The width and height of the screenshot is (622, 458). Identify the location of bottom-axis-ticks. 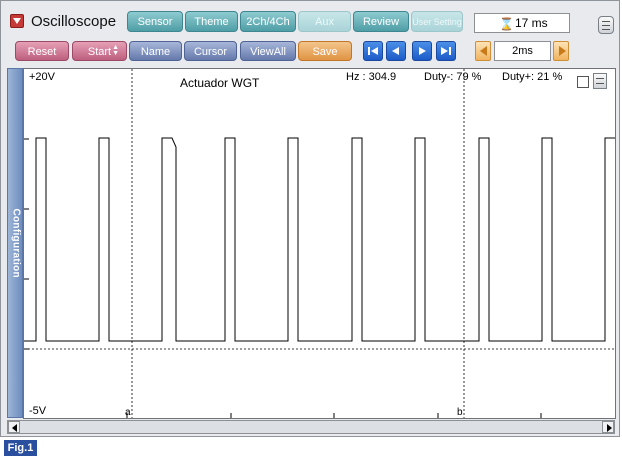
(334, 415).